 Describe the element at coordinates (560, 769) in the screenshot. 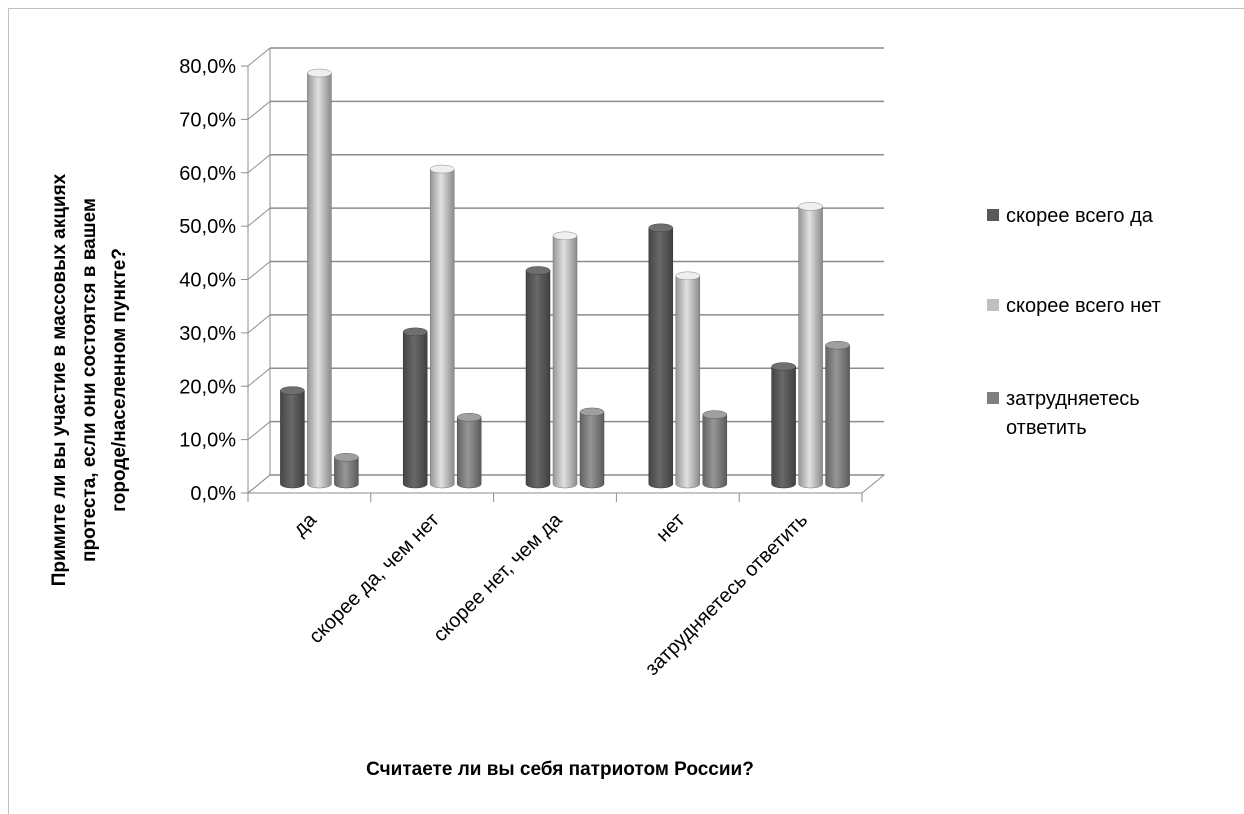

I see `x-axis-title: Считаете ли вы себя патриотом России?` at that location.